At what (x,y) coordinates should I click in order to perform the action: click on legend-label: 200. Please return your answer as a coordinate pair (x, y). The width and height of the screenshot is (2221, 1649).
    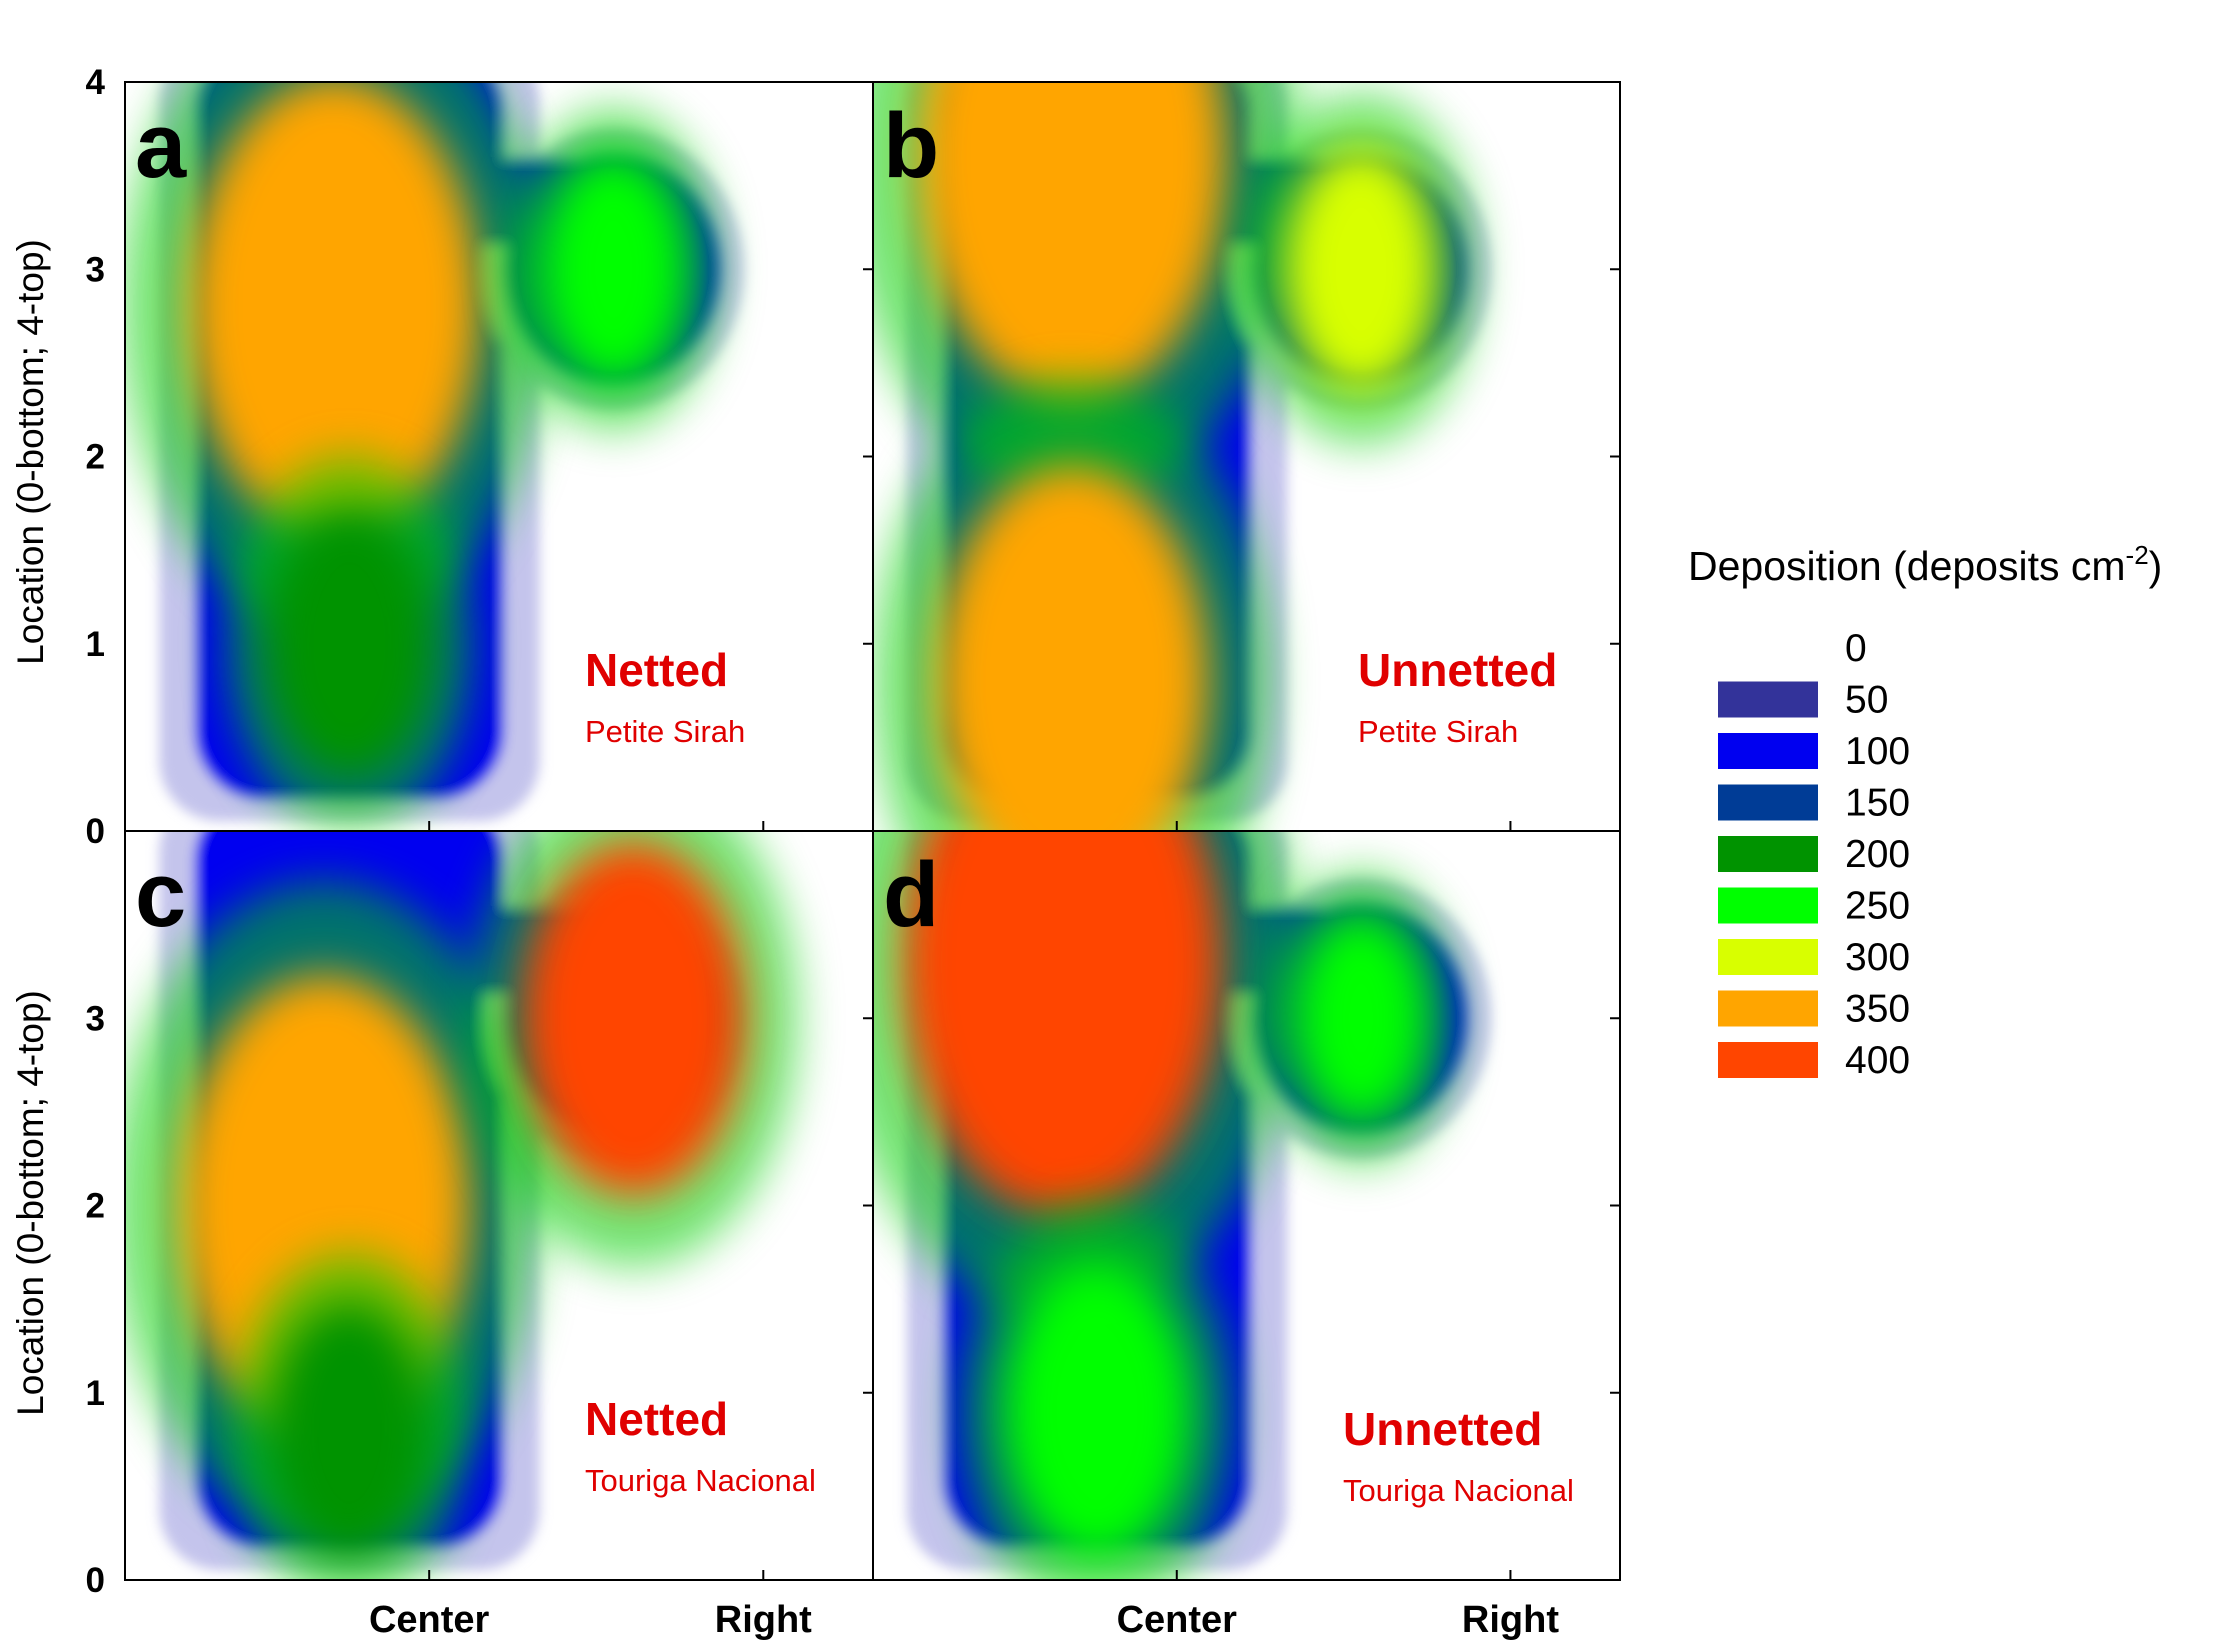
    Looking at the image, I should click on (1877, 854).